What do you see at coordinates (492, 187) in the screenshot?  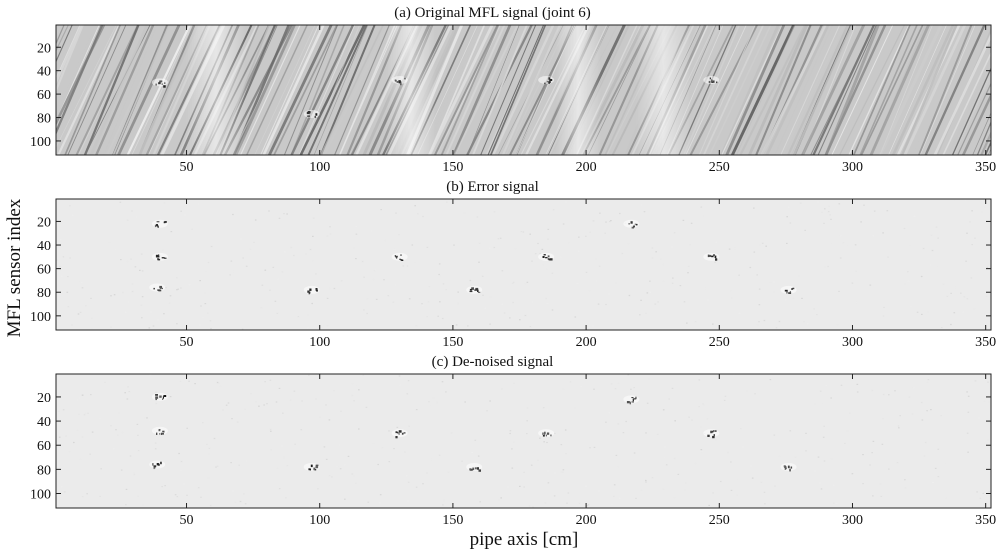 I see `panel-title: (b) Error signal` at bounding box center [492, 187].